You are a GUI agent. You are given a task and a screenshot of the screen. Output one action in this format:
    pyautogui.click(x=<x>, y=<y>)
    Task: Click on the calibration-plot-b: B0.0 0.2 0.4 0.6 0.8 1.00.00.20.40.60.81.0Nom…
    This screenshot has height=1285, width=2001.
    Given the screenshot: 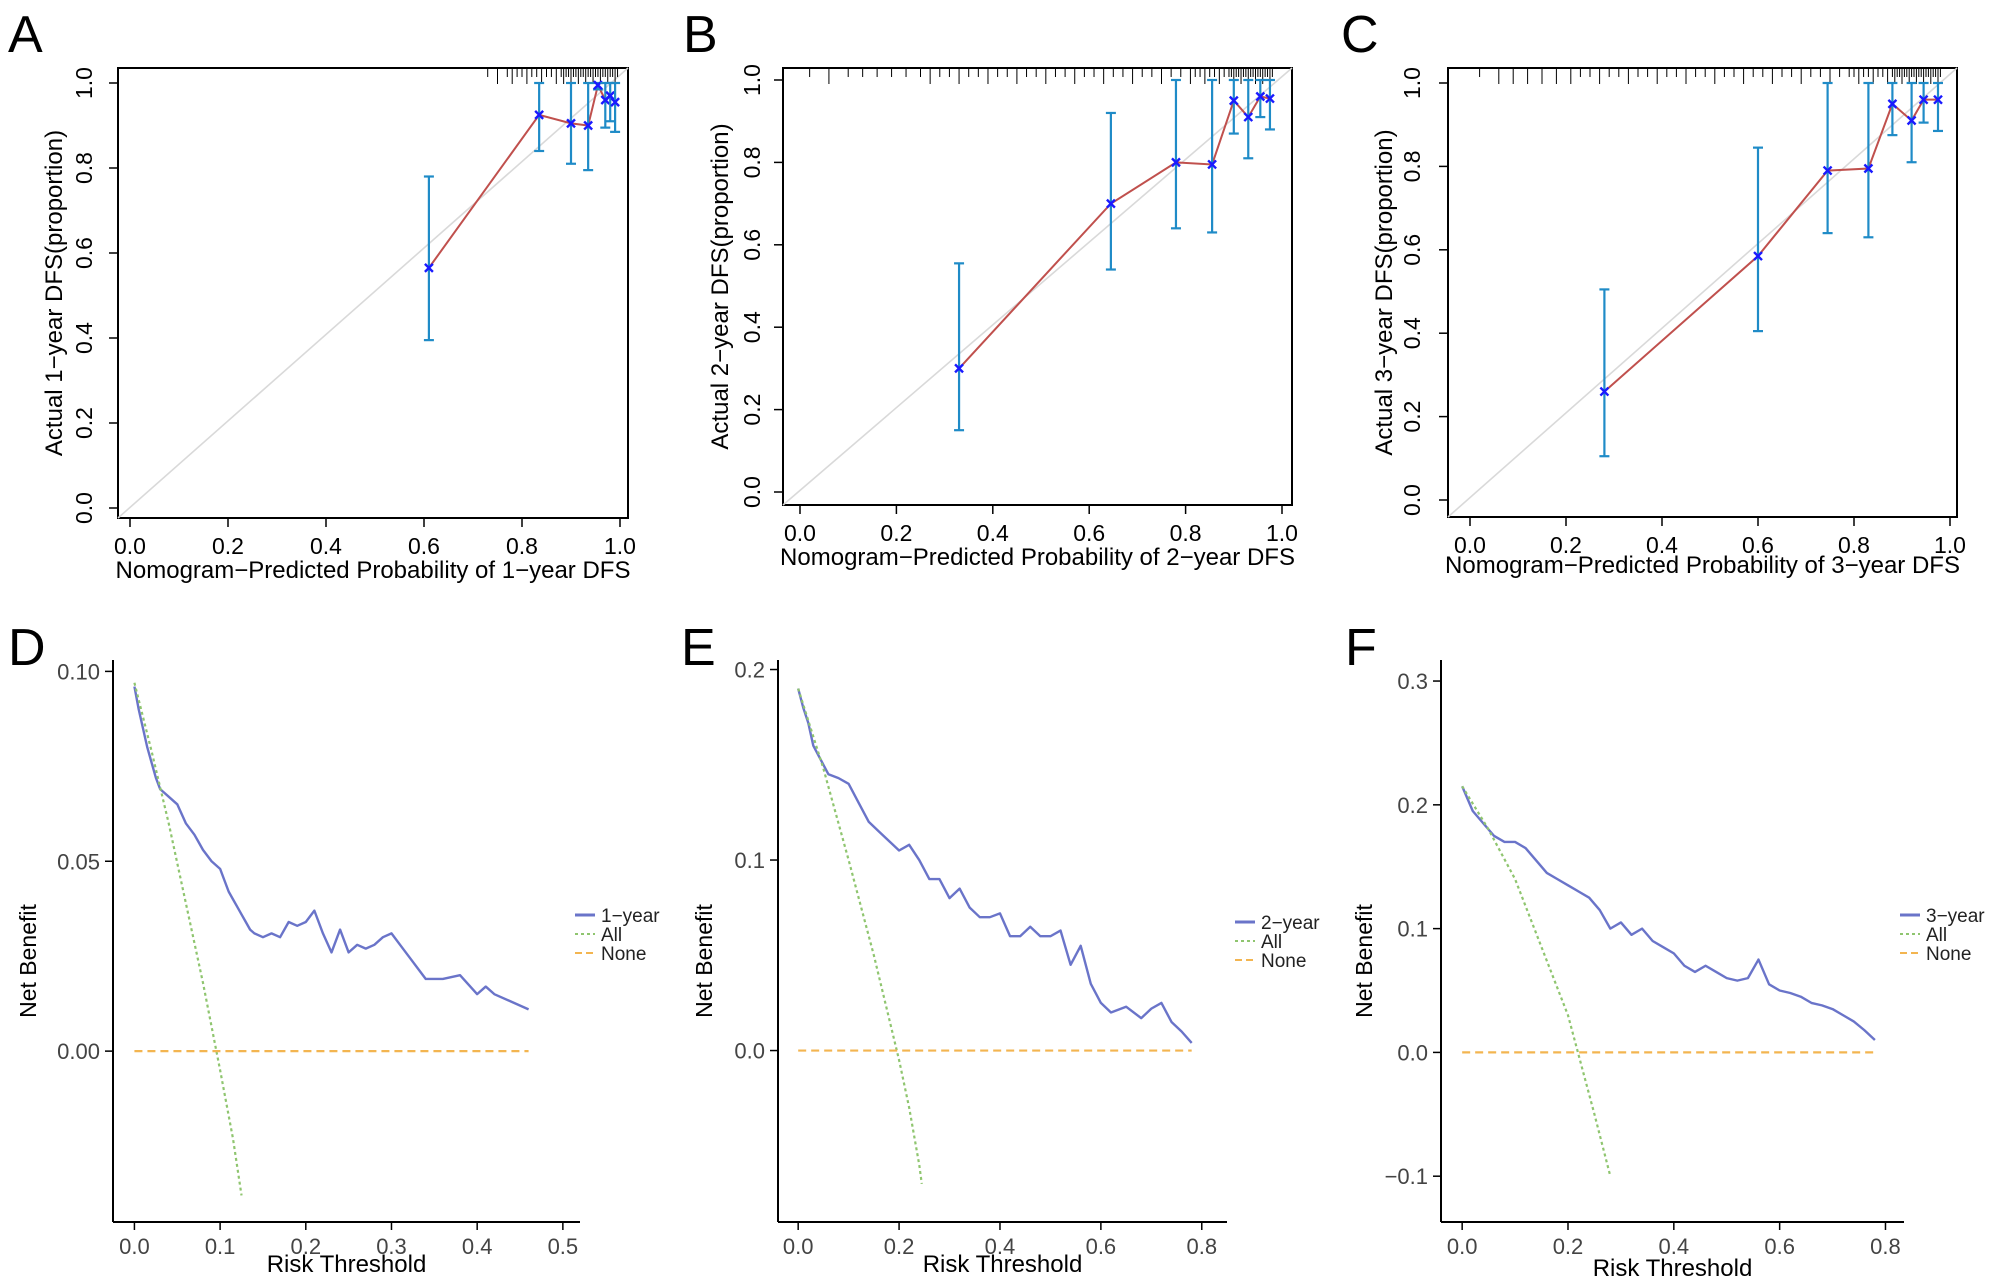 What is the action you would take?
    pyautogui.click(x=990, y=288)
    